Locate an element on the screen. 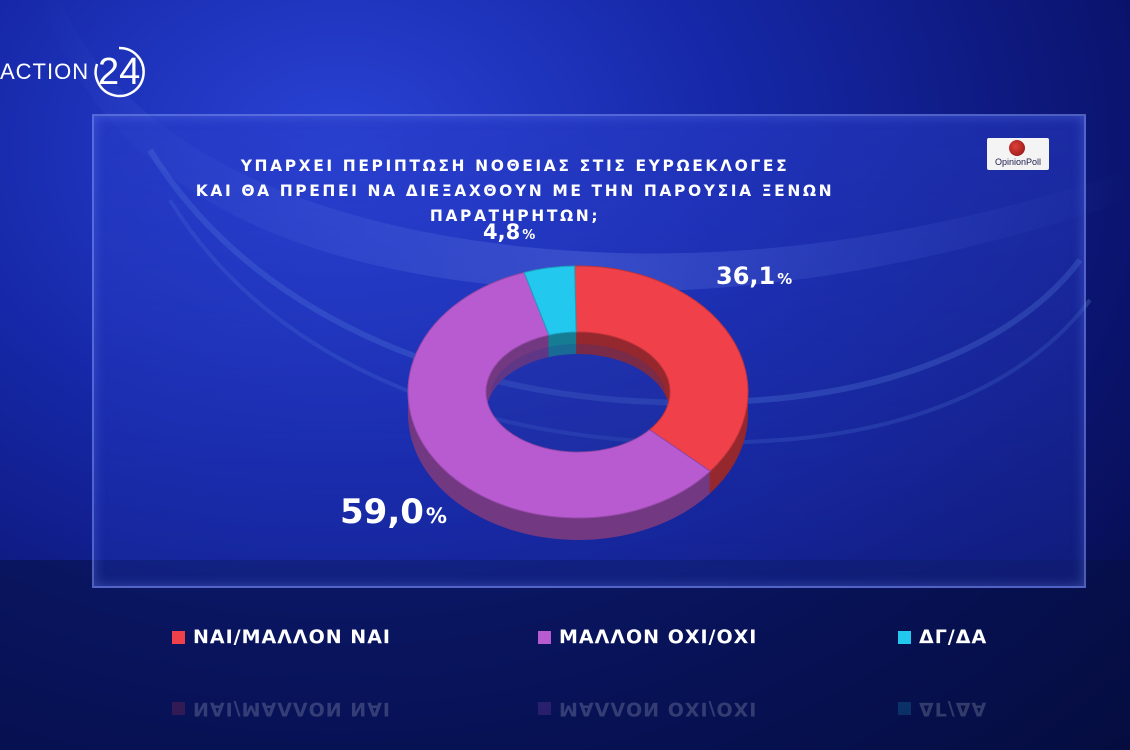 The width and height of the screenshot is (1130, 750). legend-label-dk: ΔΓ/ΔΑ is located at coordinates (953, 637).